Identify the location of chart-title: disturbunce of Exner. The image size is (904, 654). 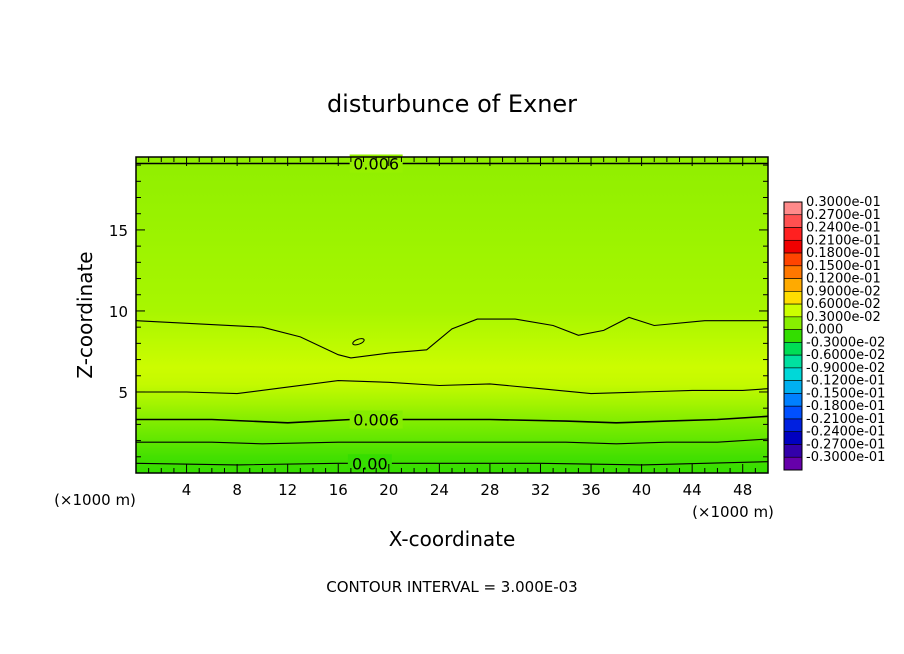
(452, 104).